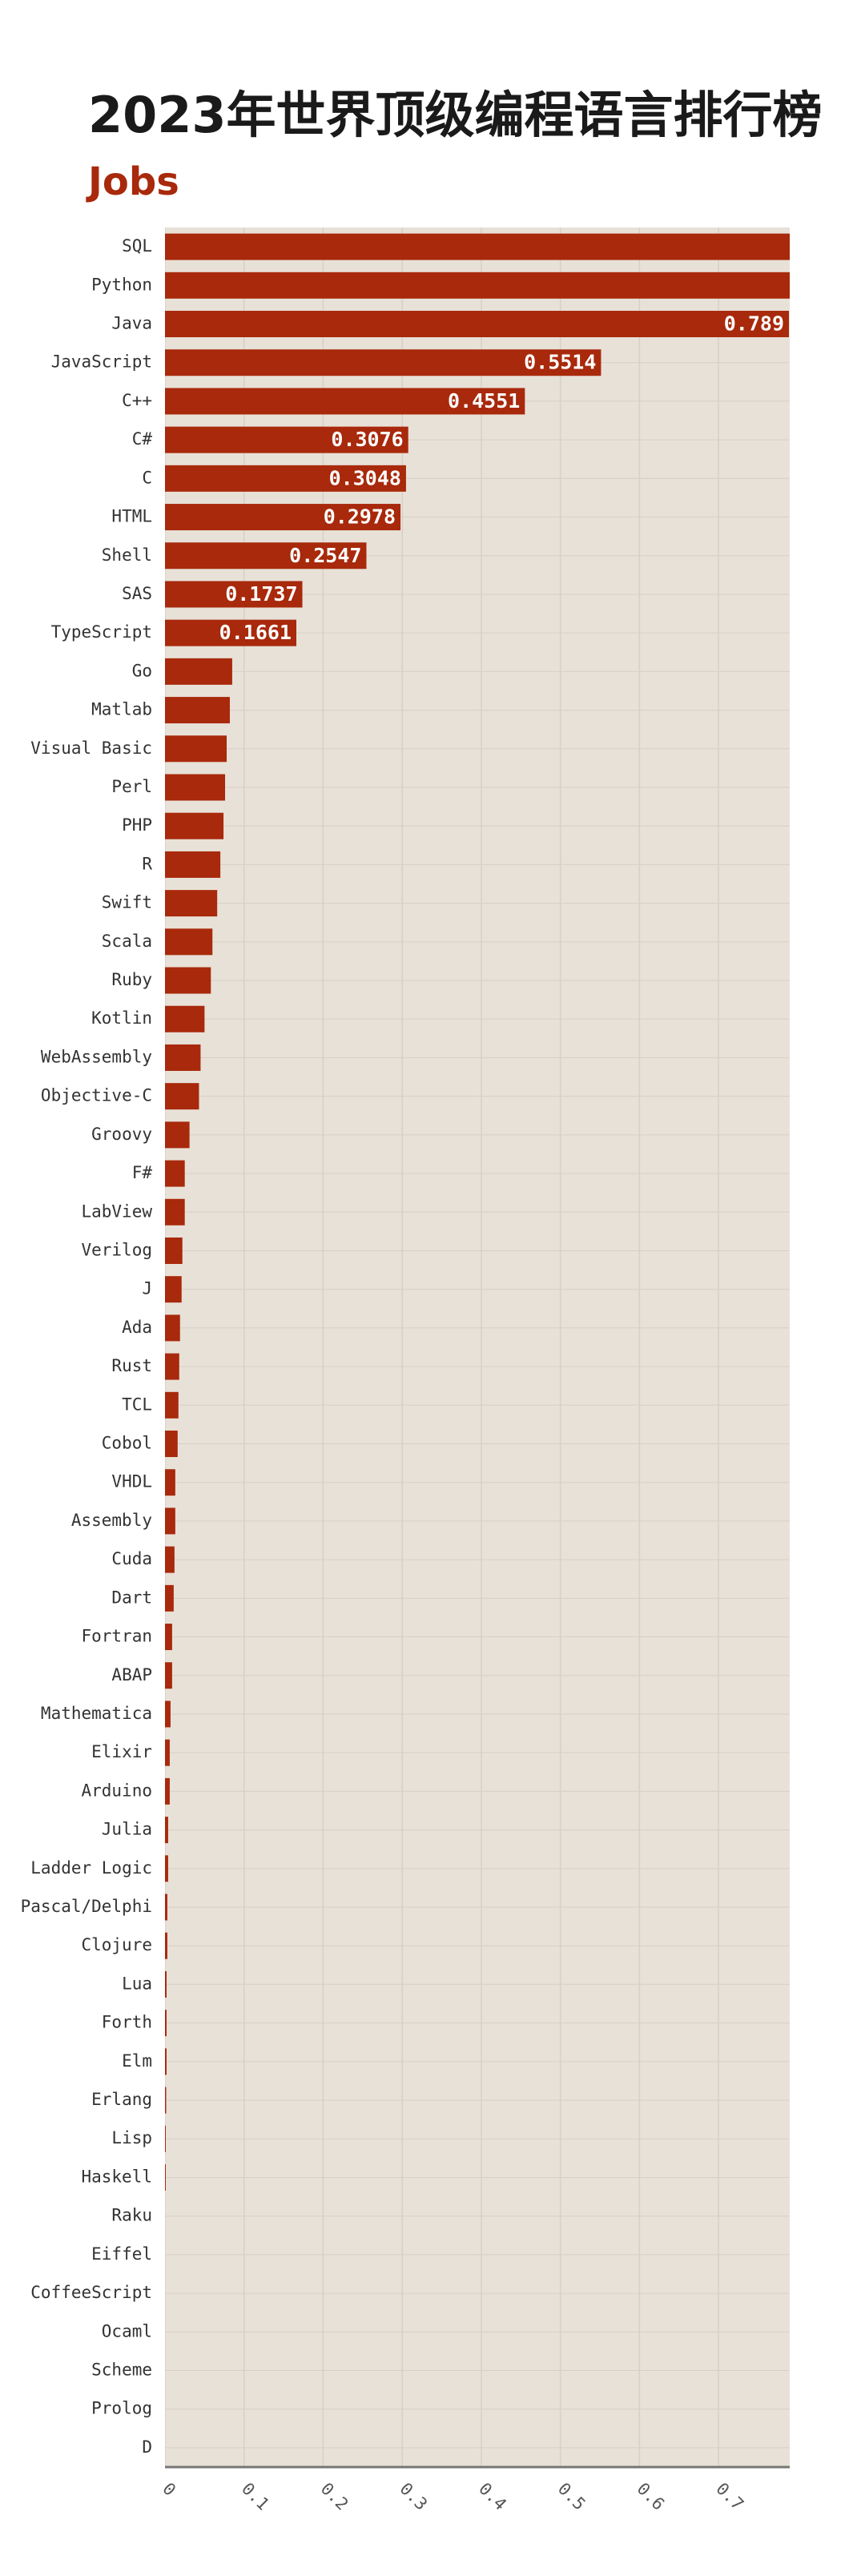 The image size is (865, 2576). Describe the element at coordinates (127, 903) in the screenshot. I see `y-tick-label: Swift` at that location.